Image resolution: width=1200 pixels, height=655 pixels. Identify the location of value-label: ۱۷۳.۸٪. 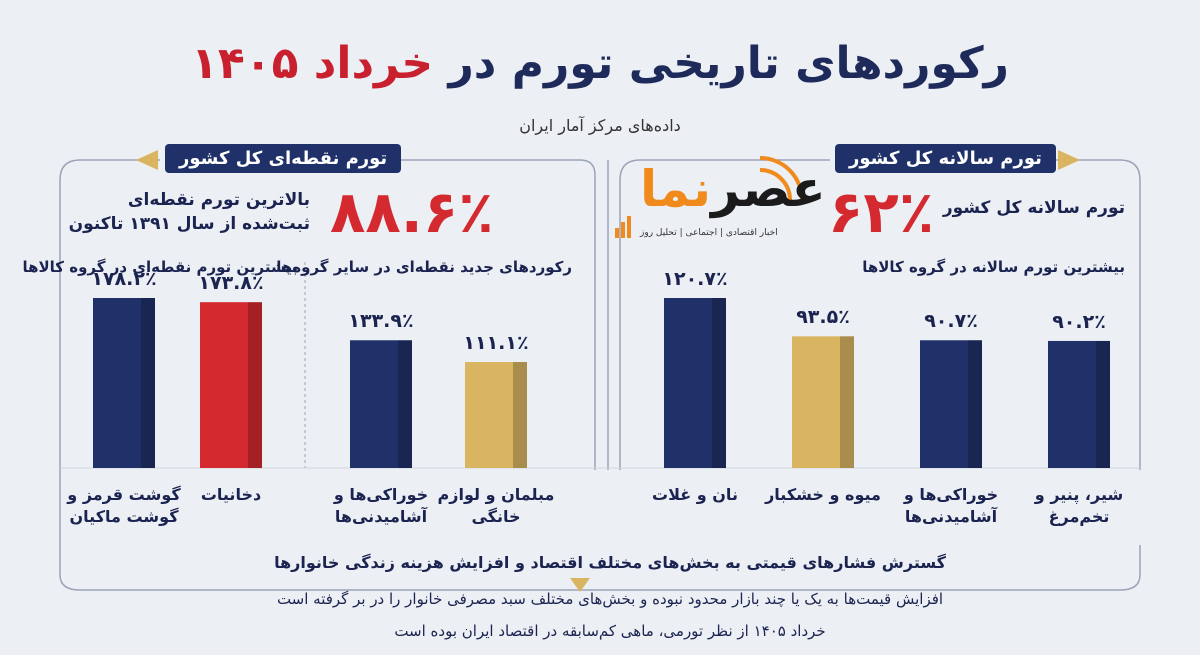
(231, 283).